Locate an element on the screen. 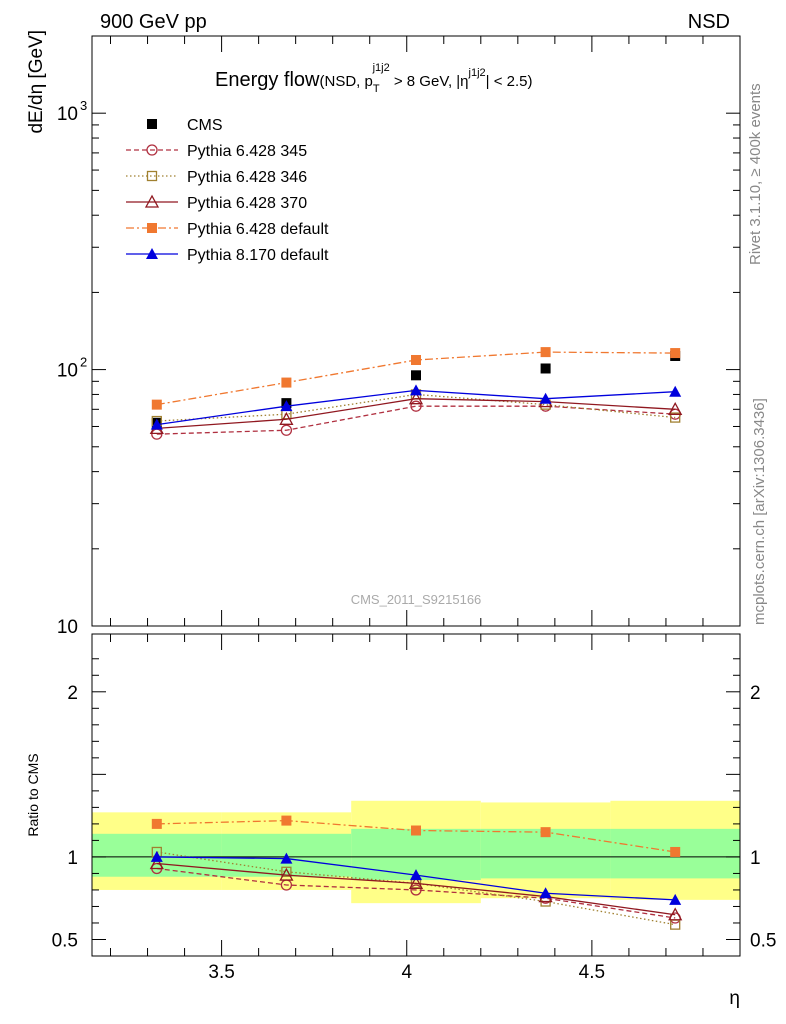  ratio-point-p346 is located at coordinates (286, 871).